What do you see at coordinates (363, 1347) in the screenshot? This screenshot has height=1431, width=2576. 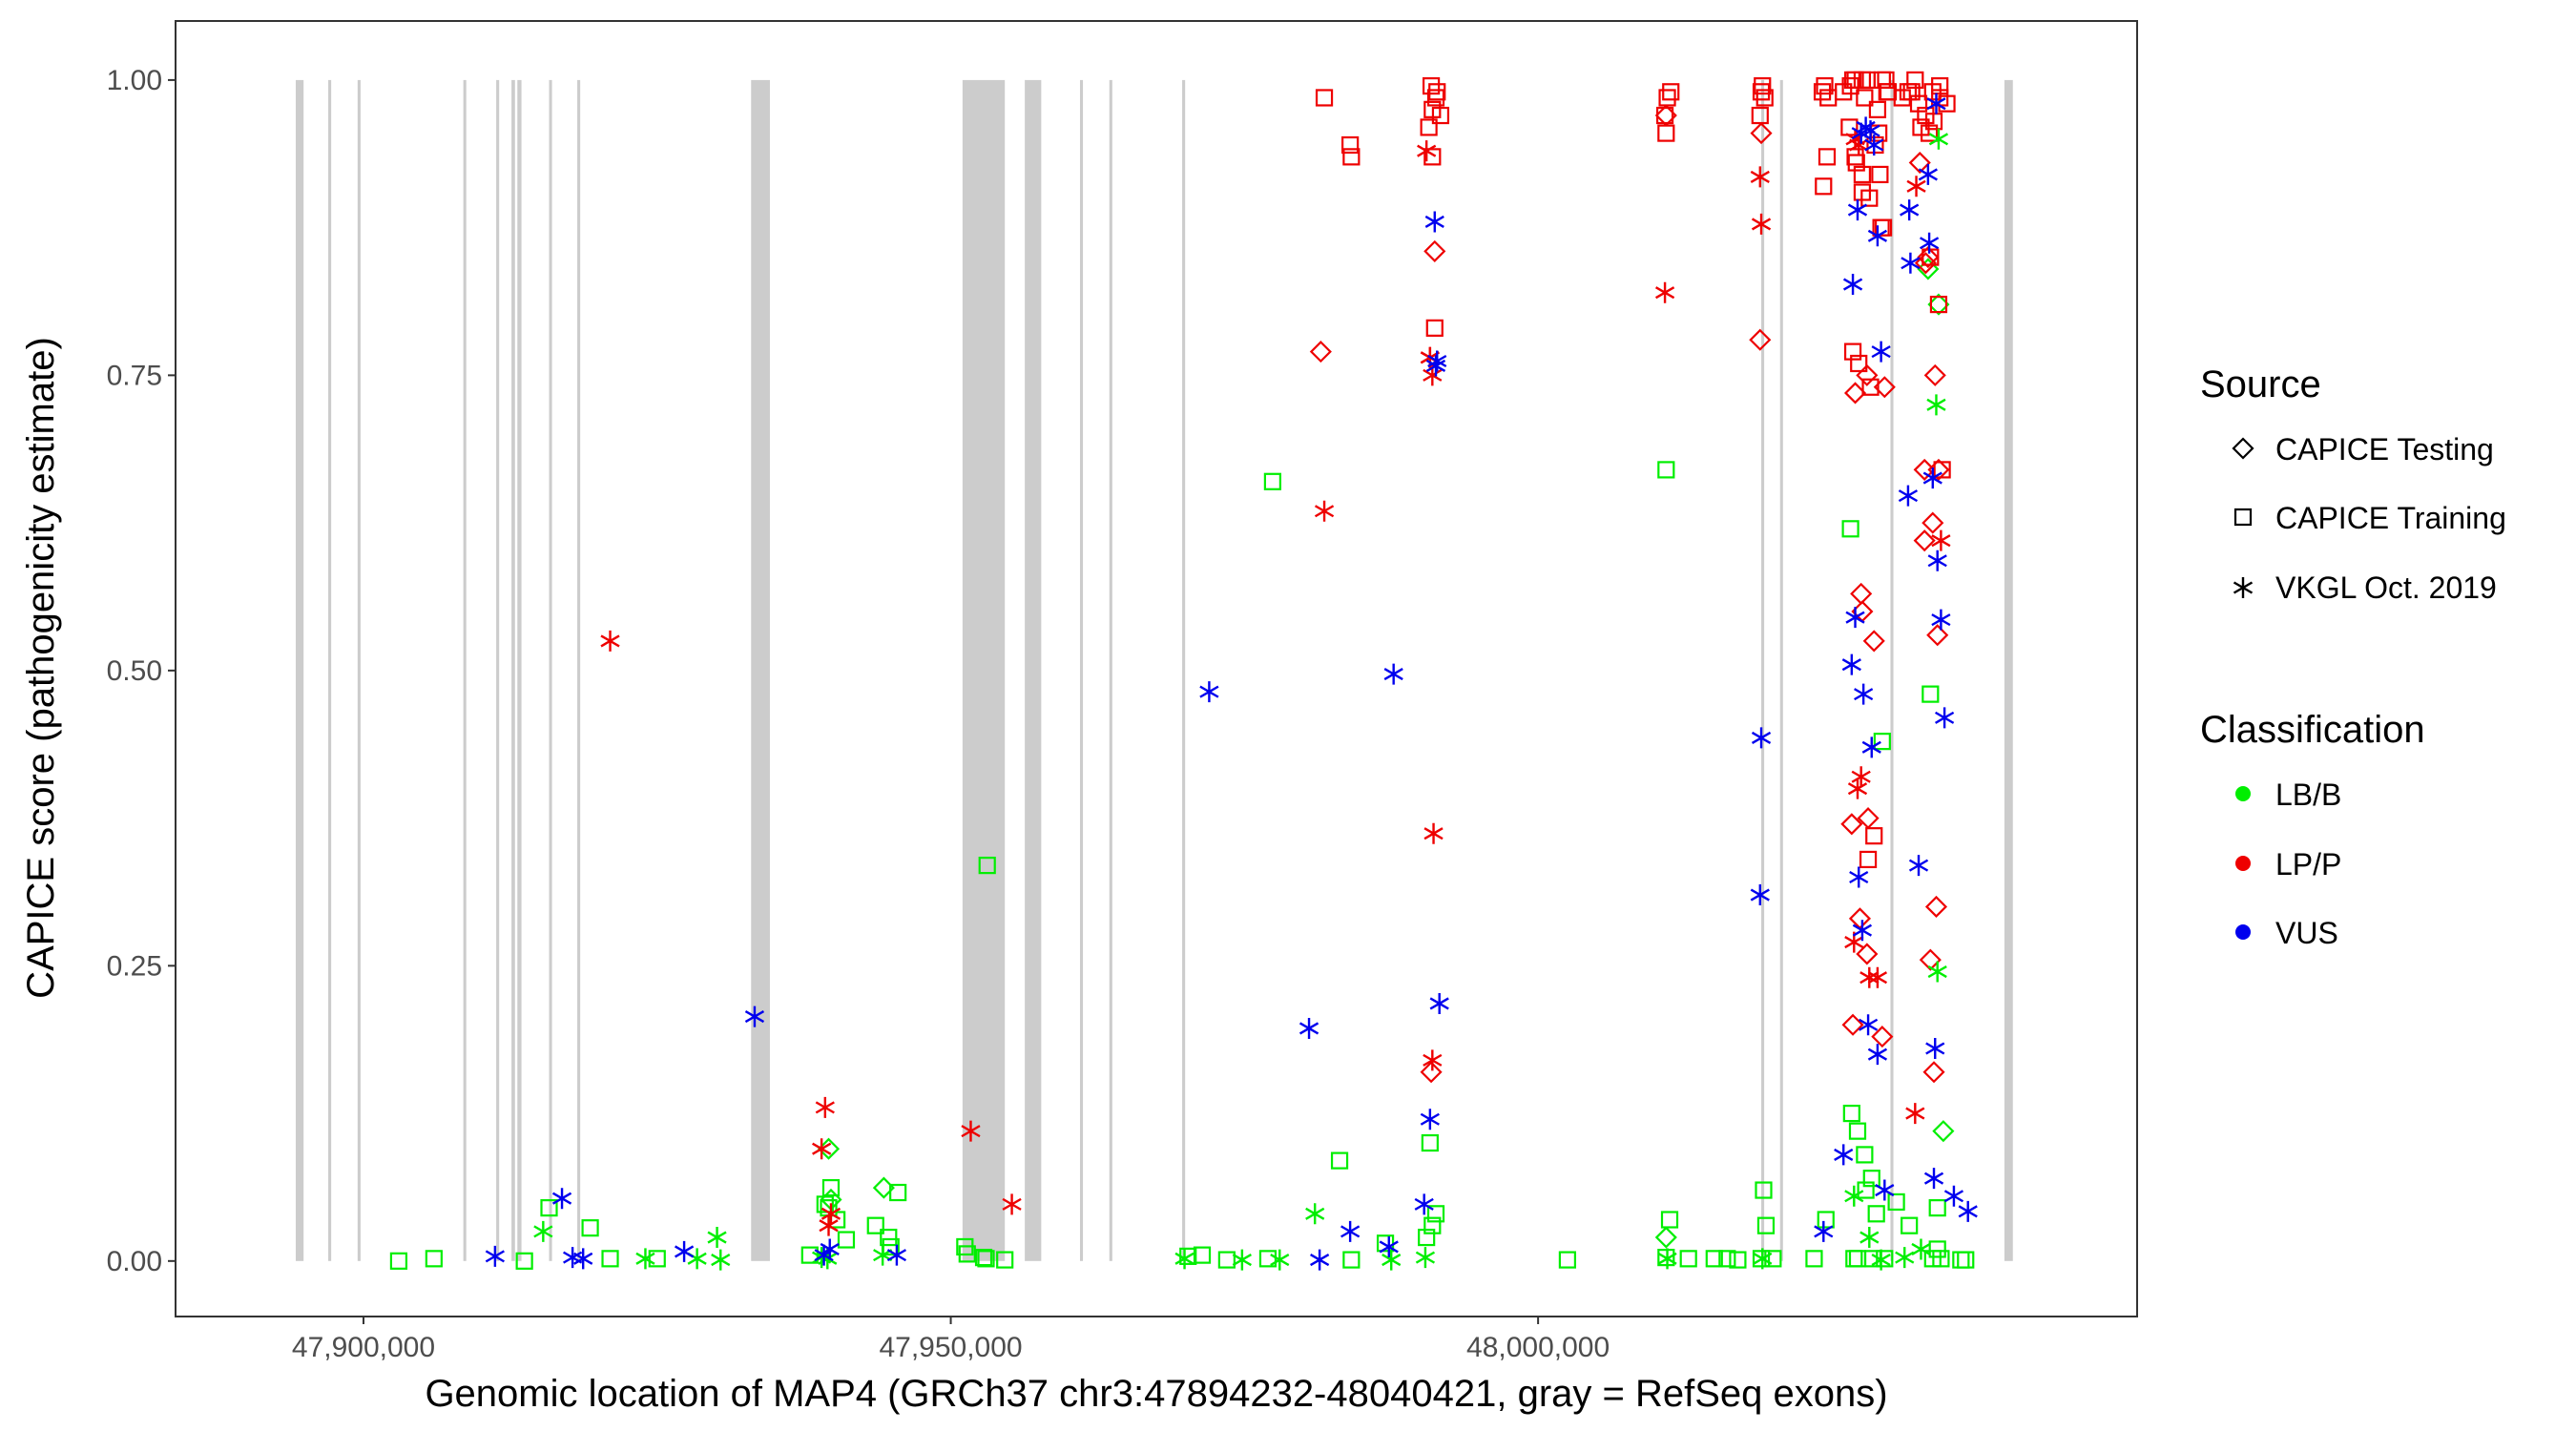 I see `x-tick-label: 47,900,000` at bounding box center [363, 1347].